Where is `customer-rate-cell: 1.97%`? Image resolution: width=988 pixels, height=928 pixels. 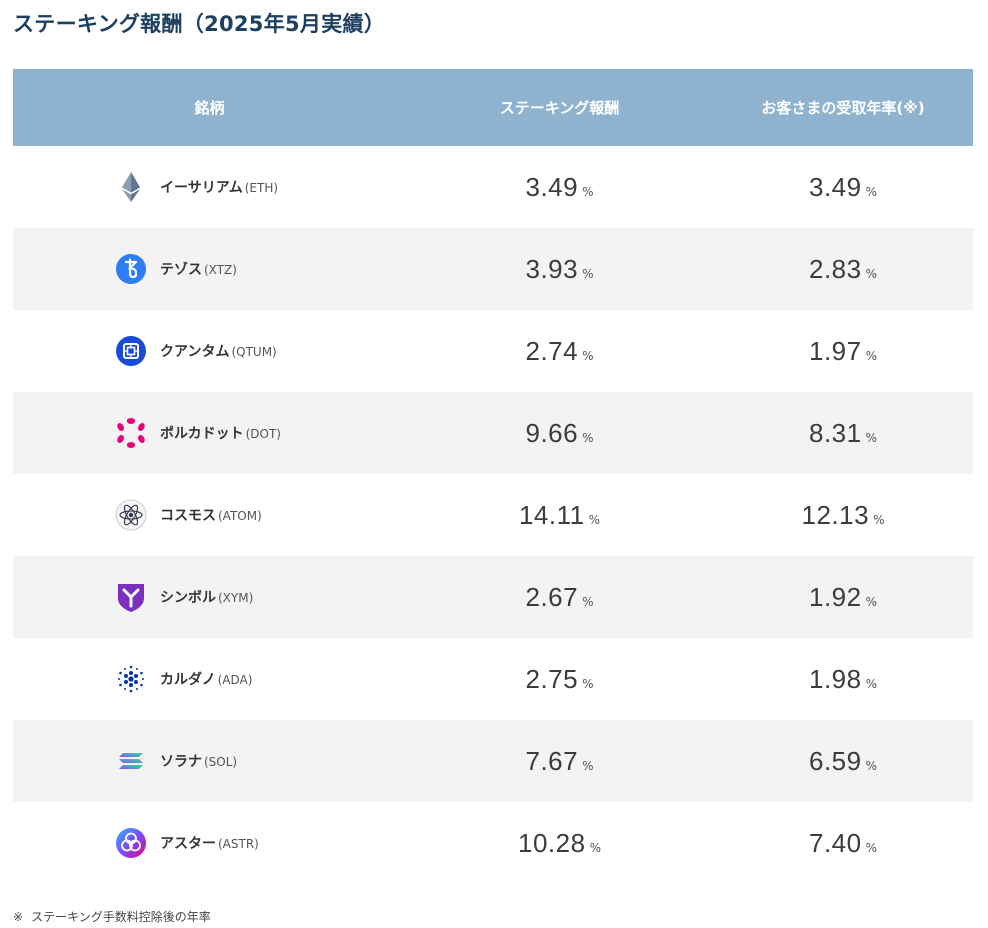
customer-rate-cell: 1.97% is located at coordinates (843, 351).